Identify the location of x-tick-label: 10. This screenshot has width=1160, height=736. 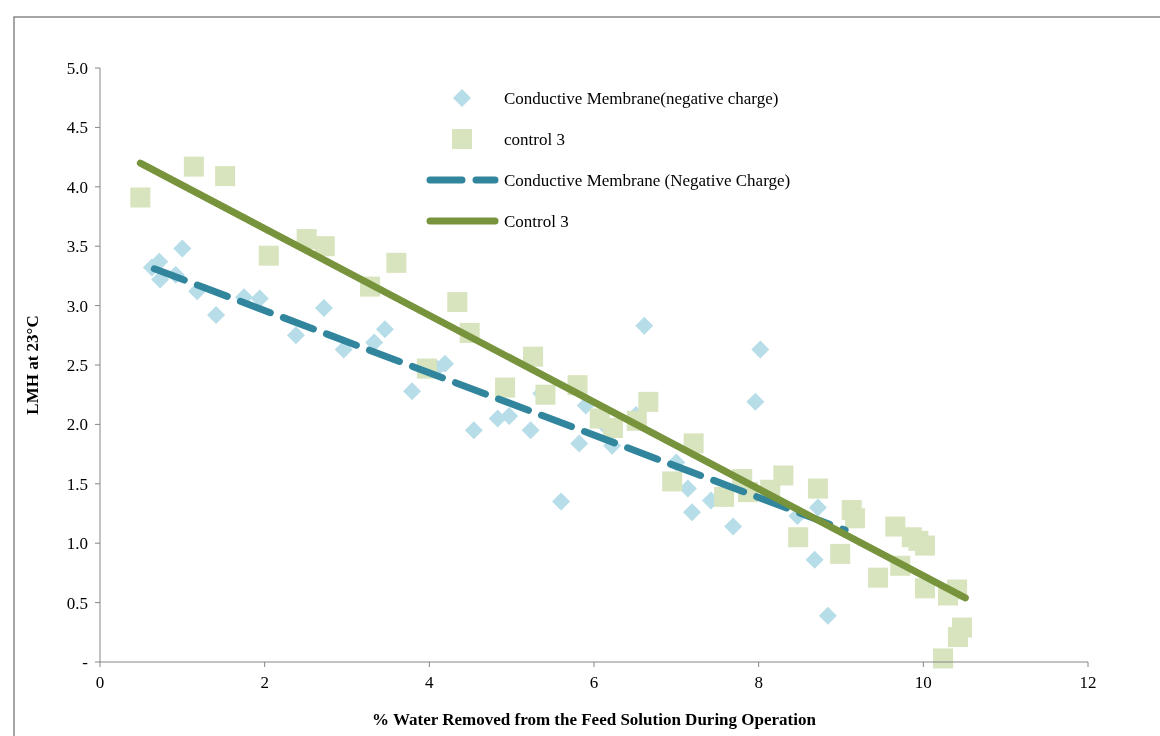
(923, 682).